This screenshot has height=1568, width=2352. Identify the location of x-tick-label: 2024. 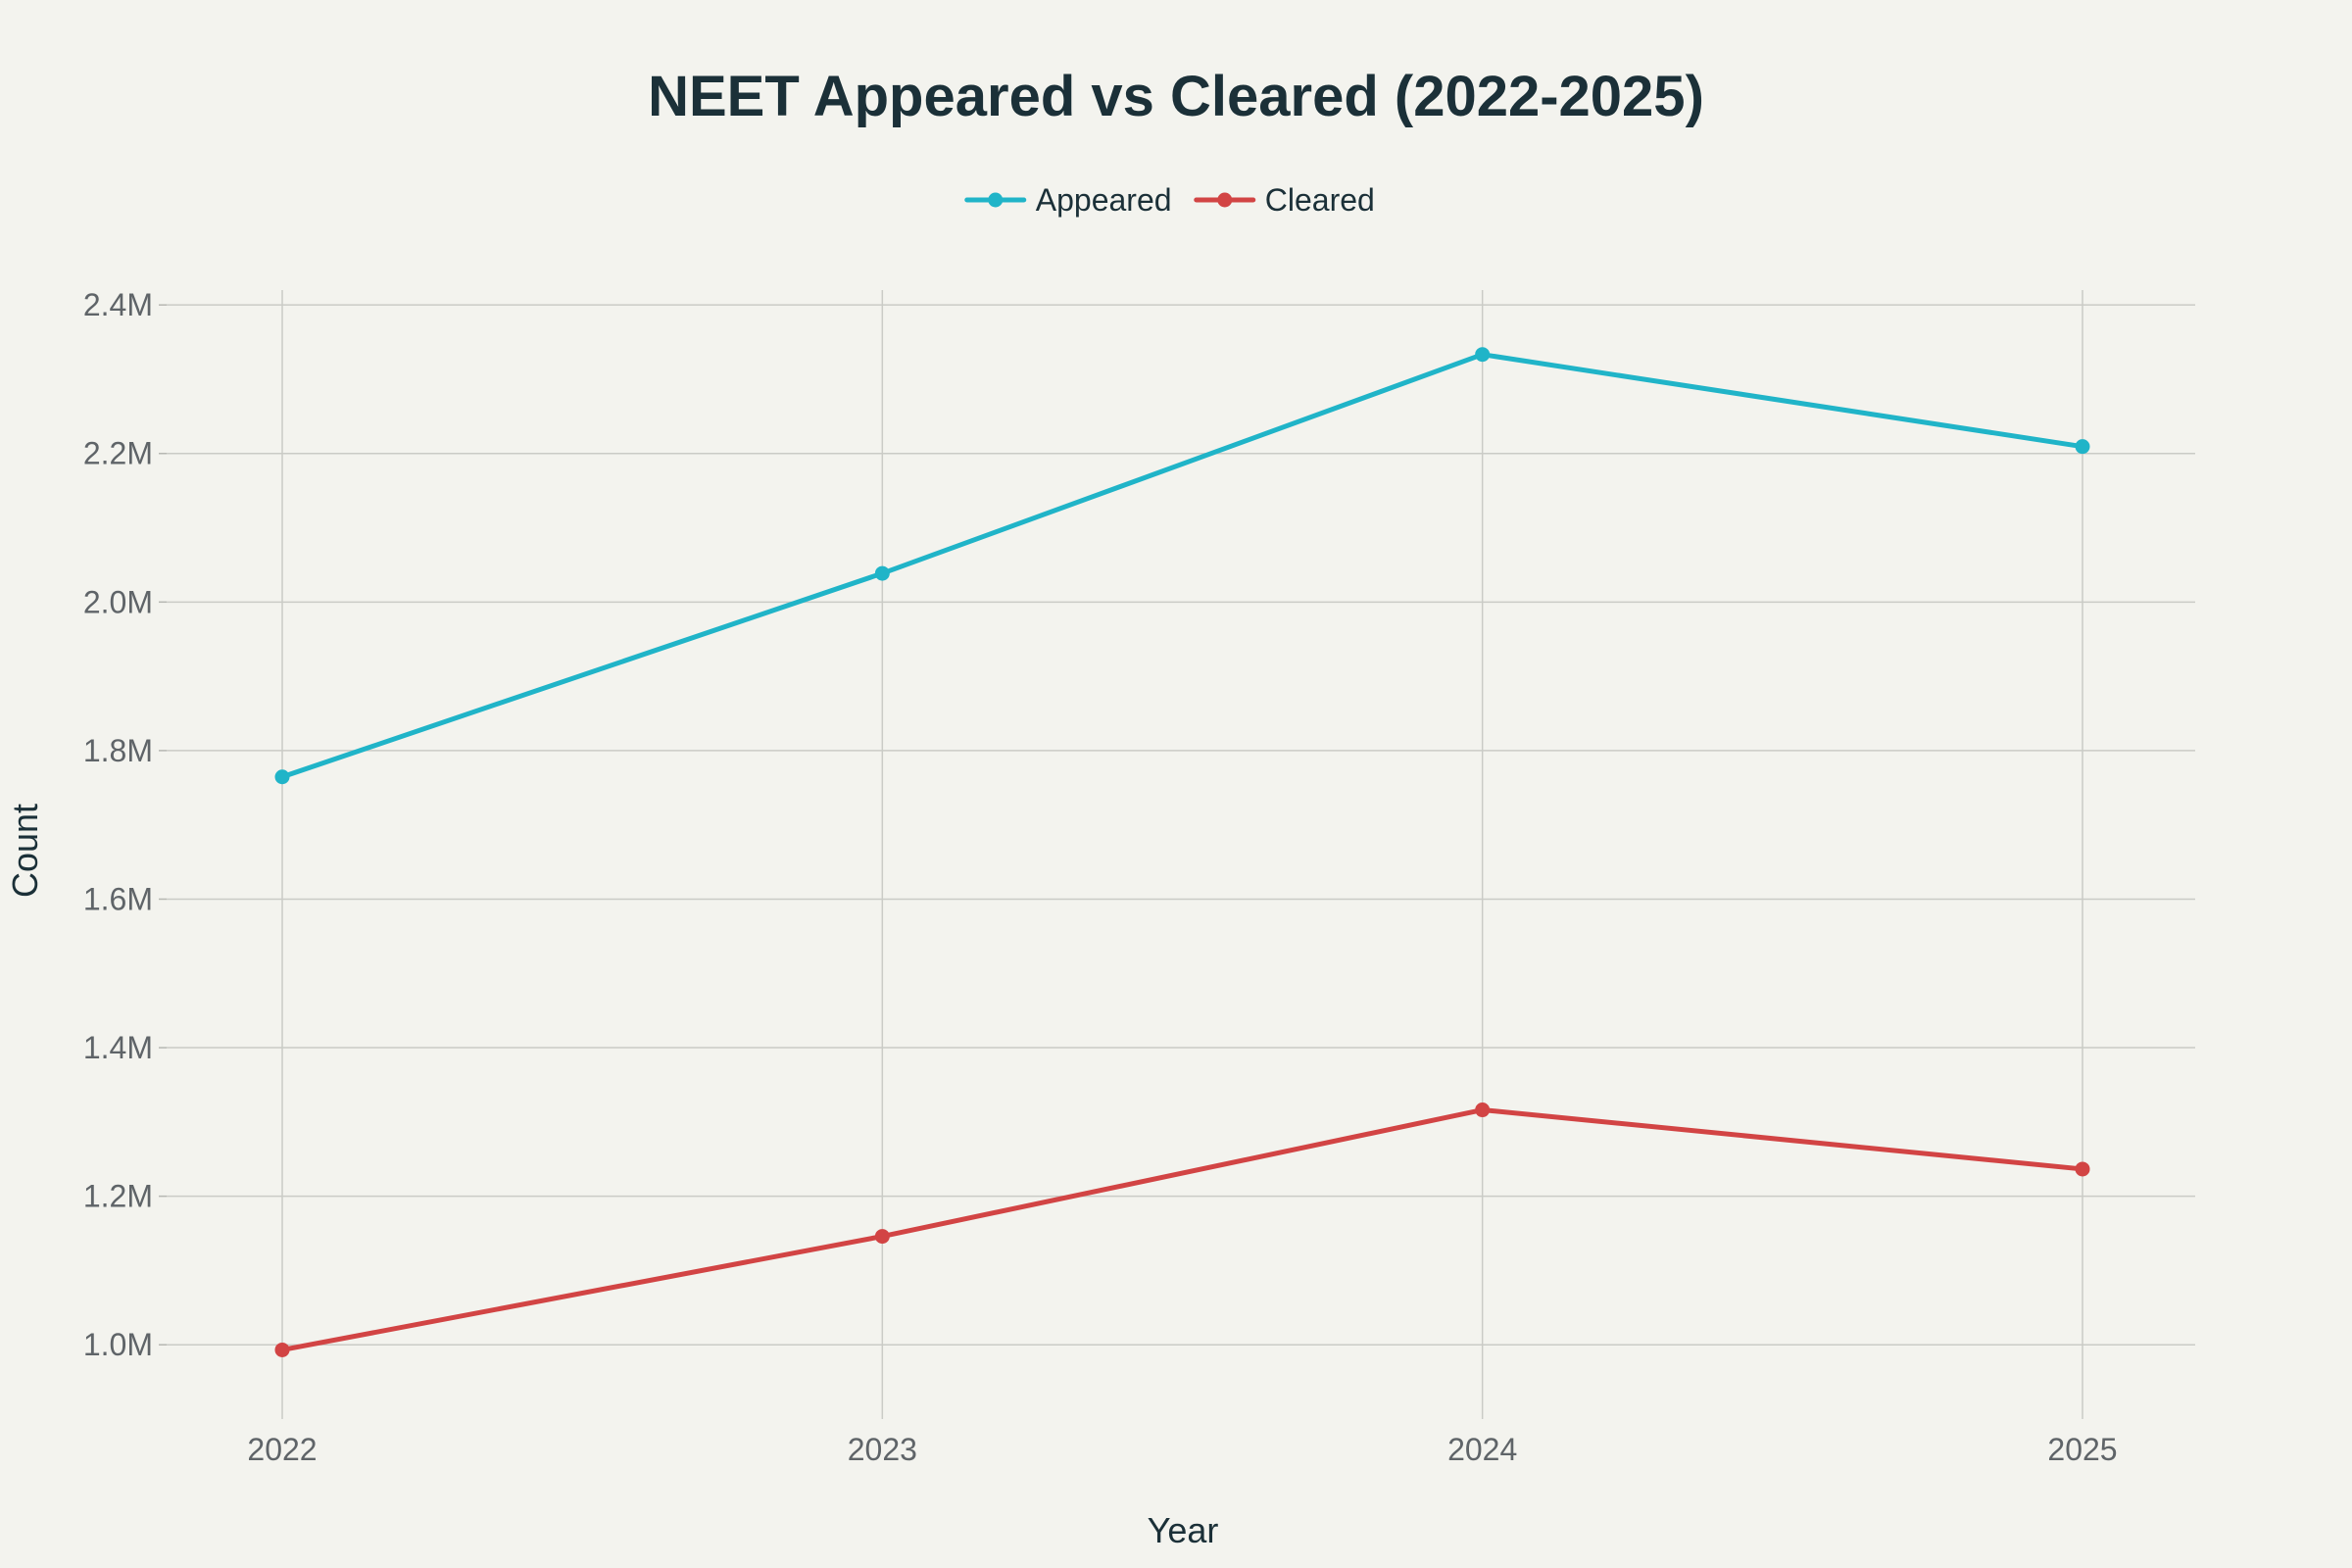
(1482, 1449).